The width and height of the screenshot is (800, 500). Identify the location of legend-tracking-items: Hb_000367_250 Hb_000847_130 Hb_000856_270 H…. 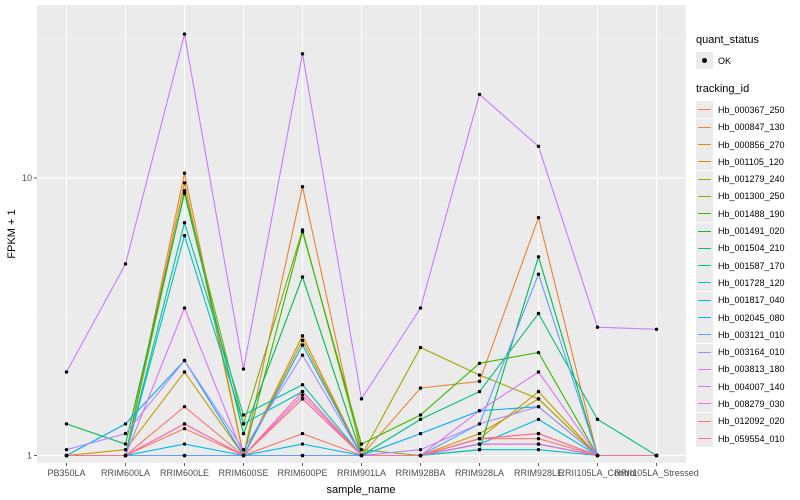
(748, 274).